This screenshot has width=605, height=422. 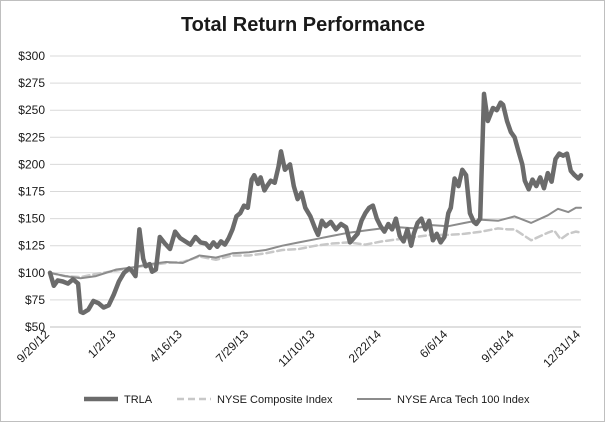 What do you see at coordinates (31, 219) in the screenshot?
I see `y-tick-label: $150` at bounding box center [31, 219].